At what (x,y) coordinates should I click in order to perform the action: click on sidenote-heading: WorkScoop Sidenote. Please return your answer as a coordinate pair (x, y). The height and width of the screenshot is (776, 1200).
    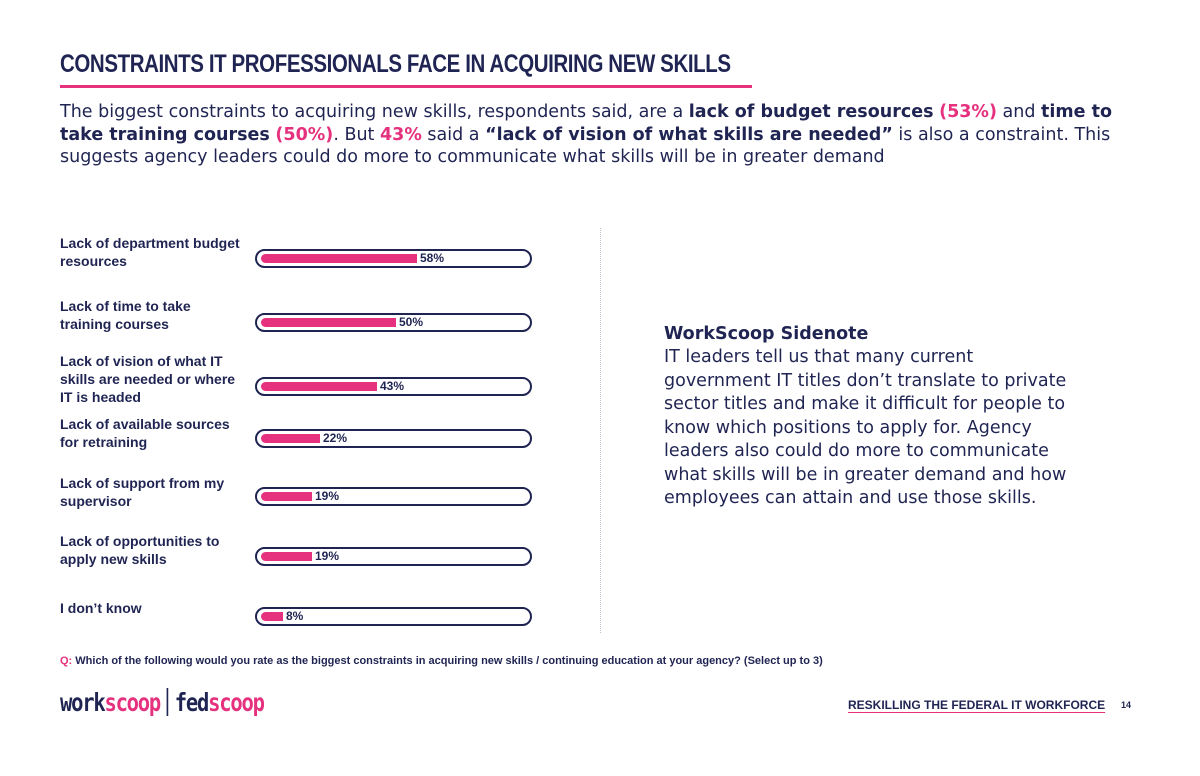
    Looking at the image, I should click on (766, 334).